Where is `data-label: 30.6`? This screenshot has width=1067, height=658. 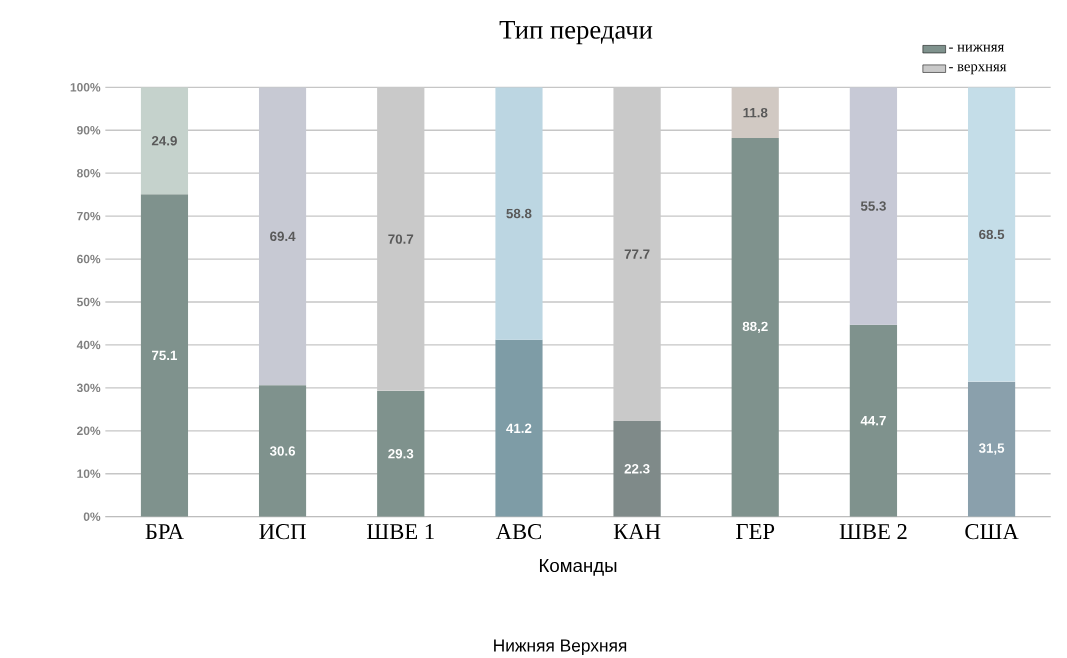
data-label: 30.6 is located at coordinates (282, 451).